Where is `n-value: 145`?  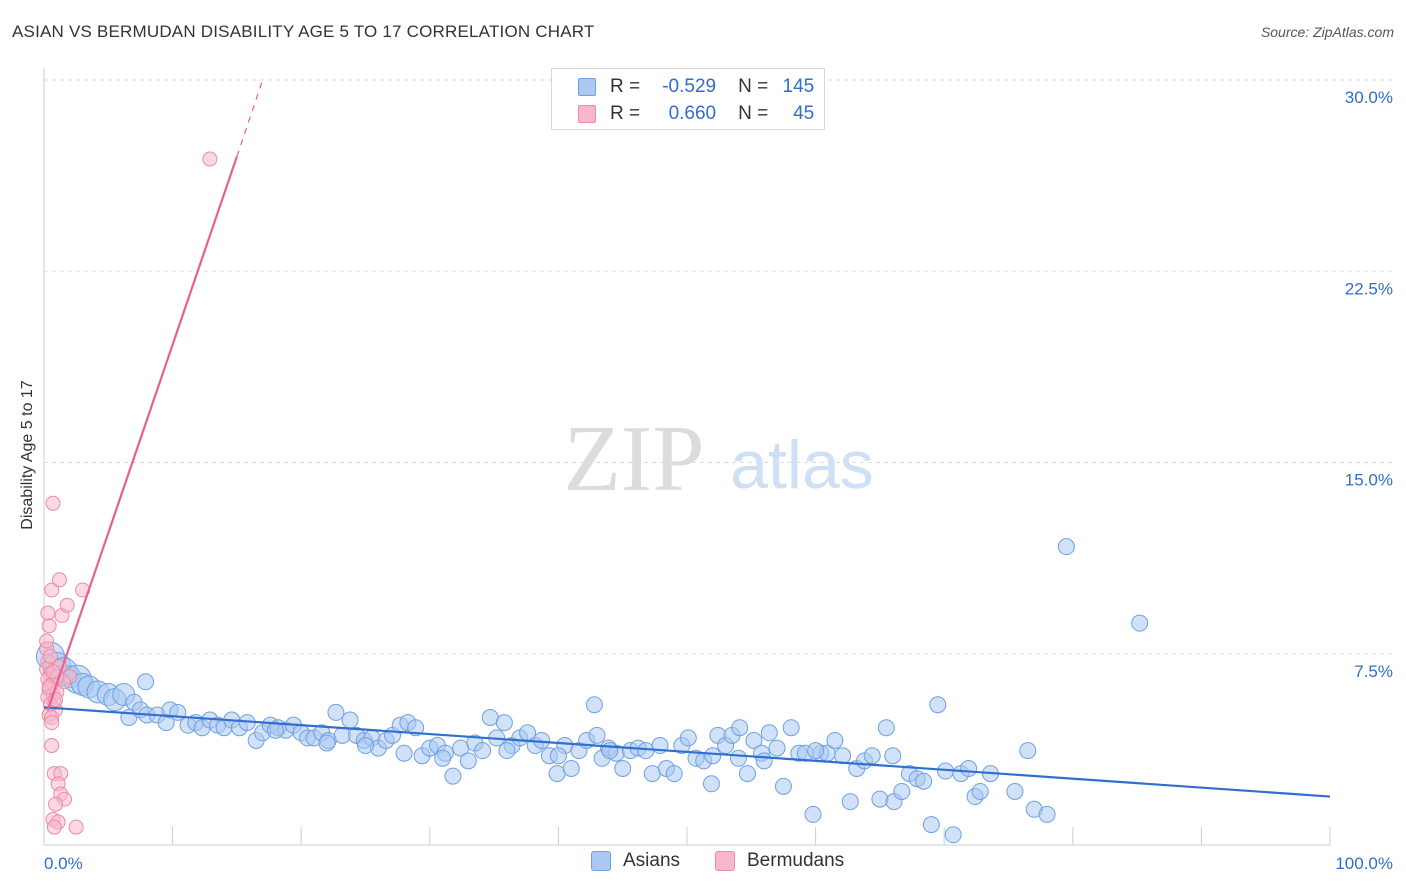 n-value: 145 is located at coordinates (798, 86).